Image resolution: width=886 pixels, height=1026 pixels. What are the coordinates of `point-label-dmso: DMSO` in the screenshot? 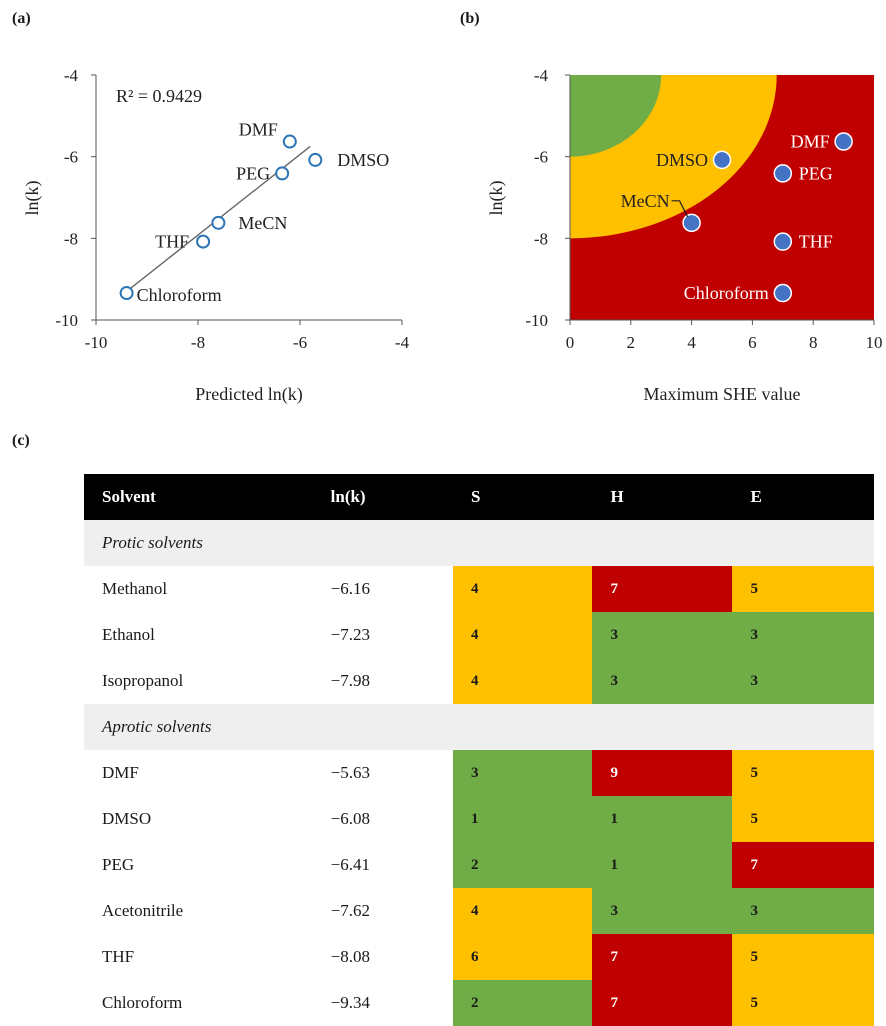 It's located at (682, 160).